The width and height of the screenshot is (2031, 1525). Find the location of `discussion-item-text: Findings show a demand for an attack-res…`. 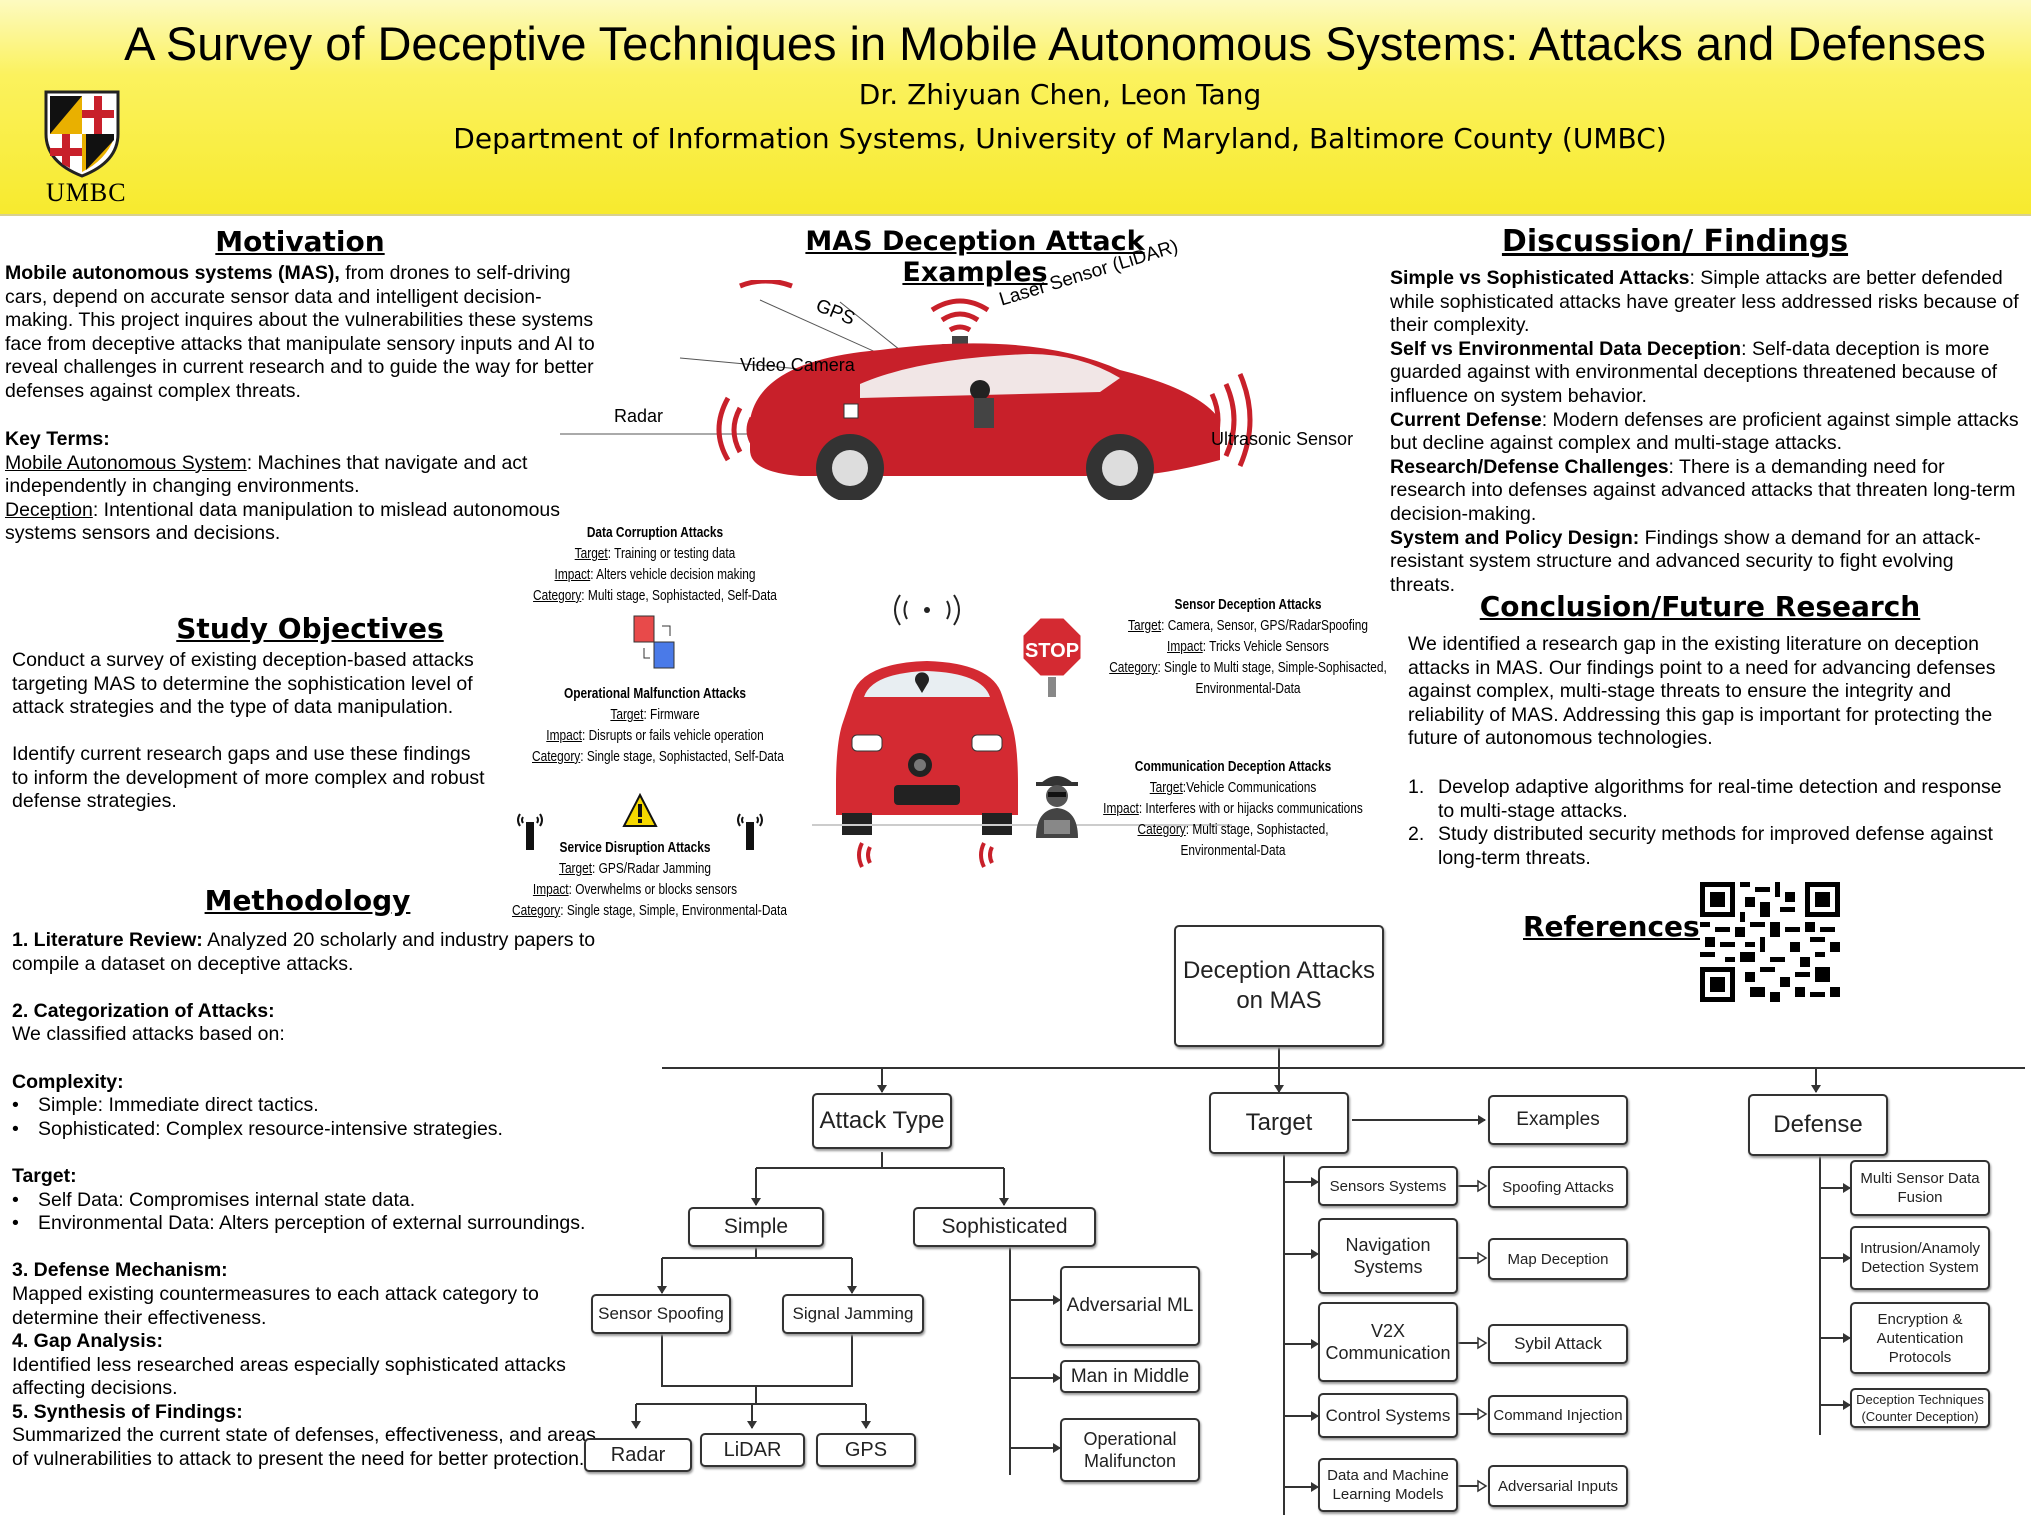

discussion-item-text: Findings show a demand for an attack-res… is located at coordinates (1685, 561).